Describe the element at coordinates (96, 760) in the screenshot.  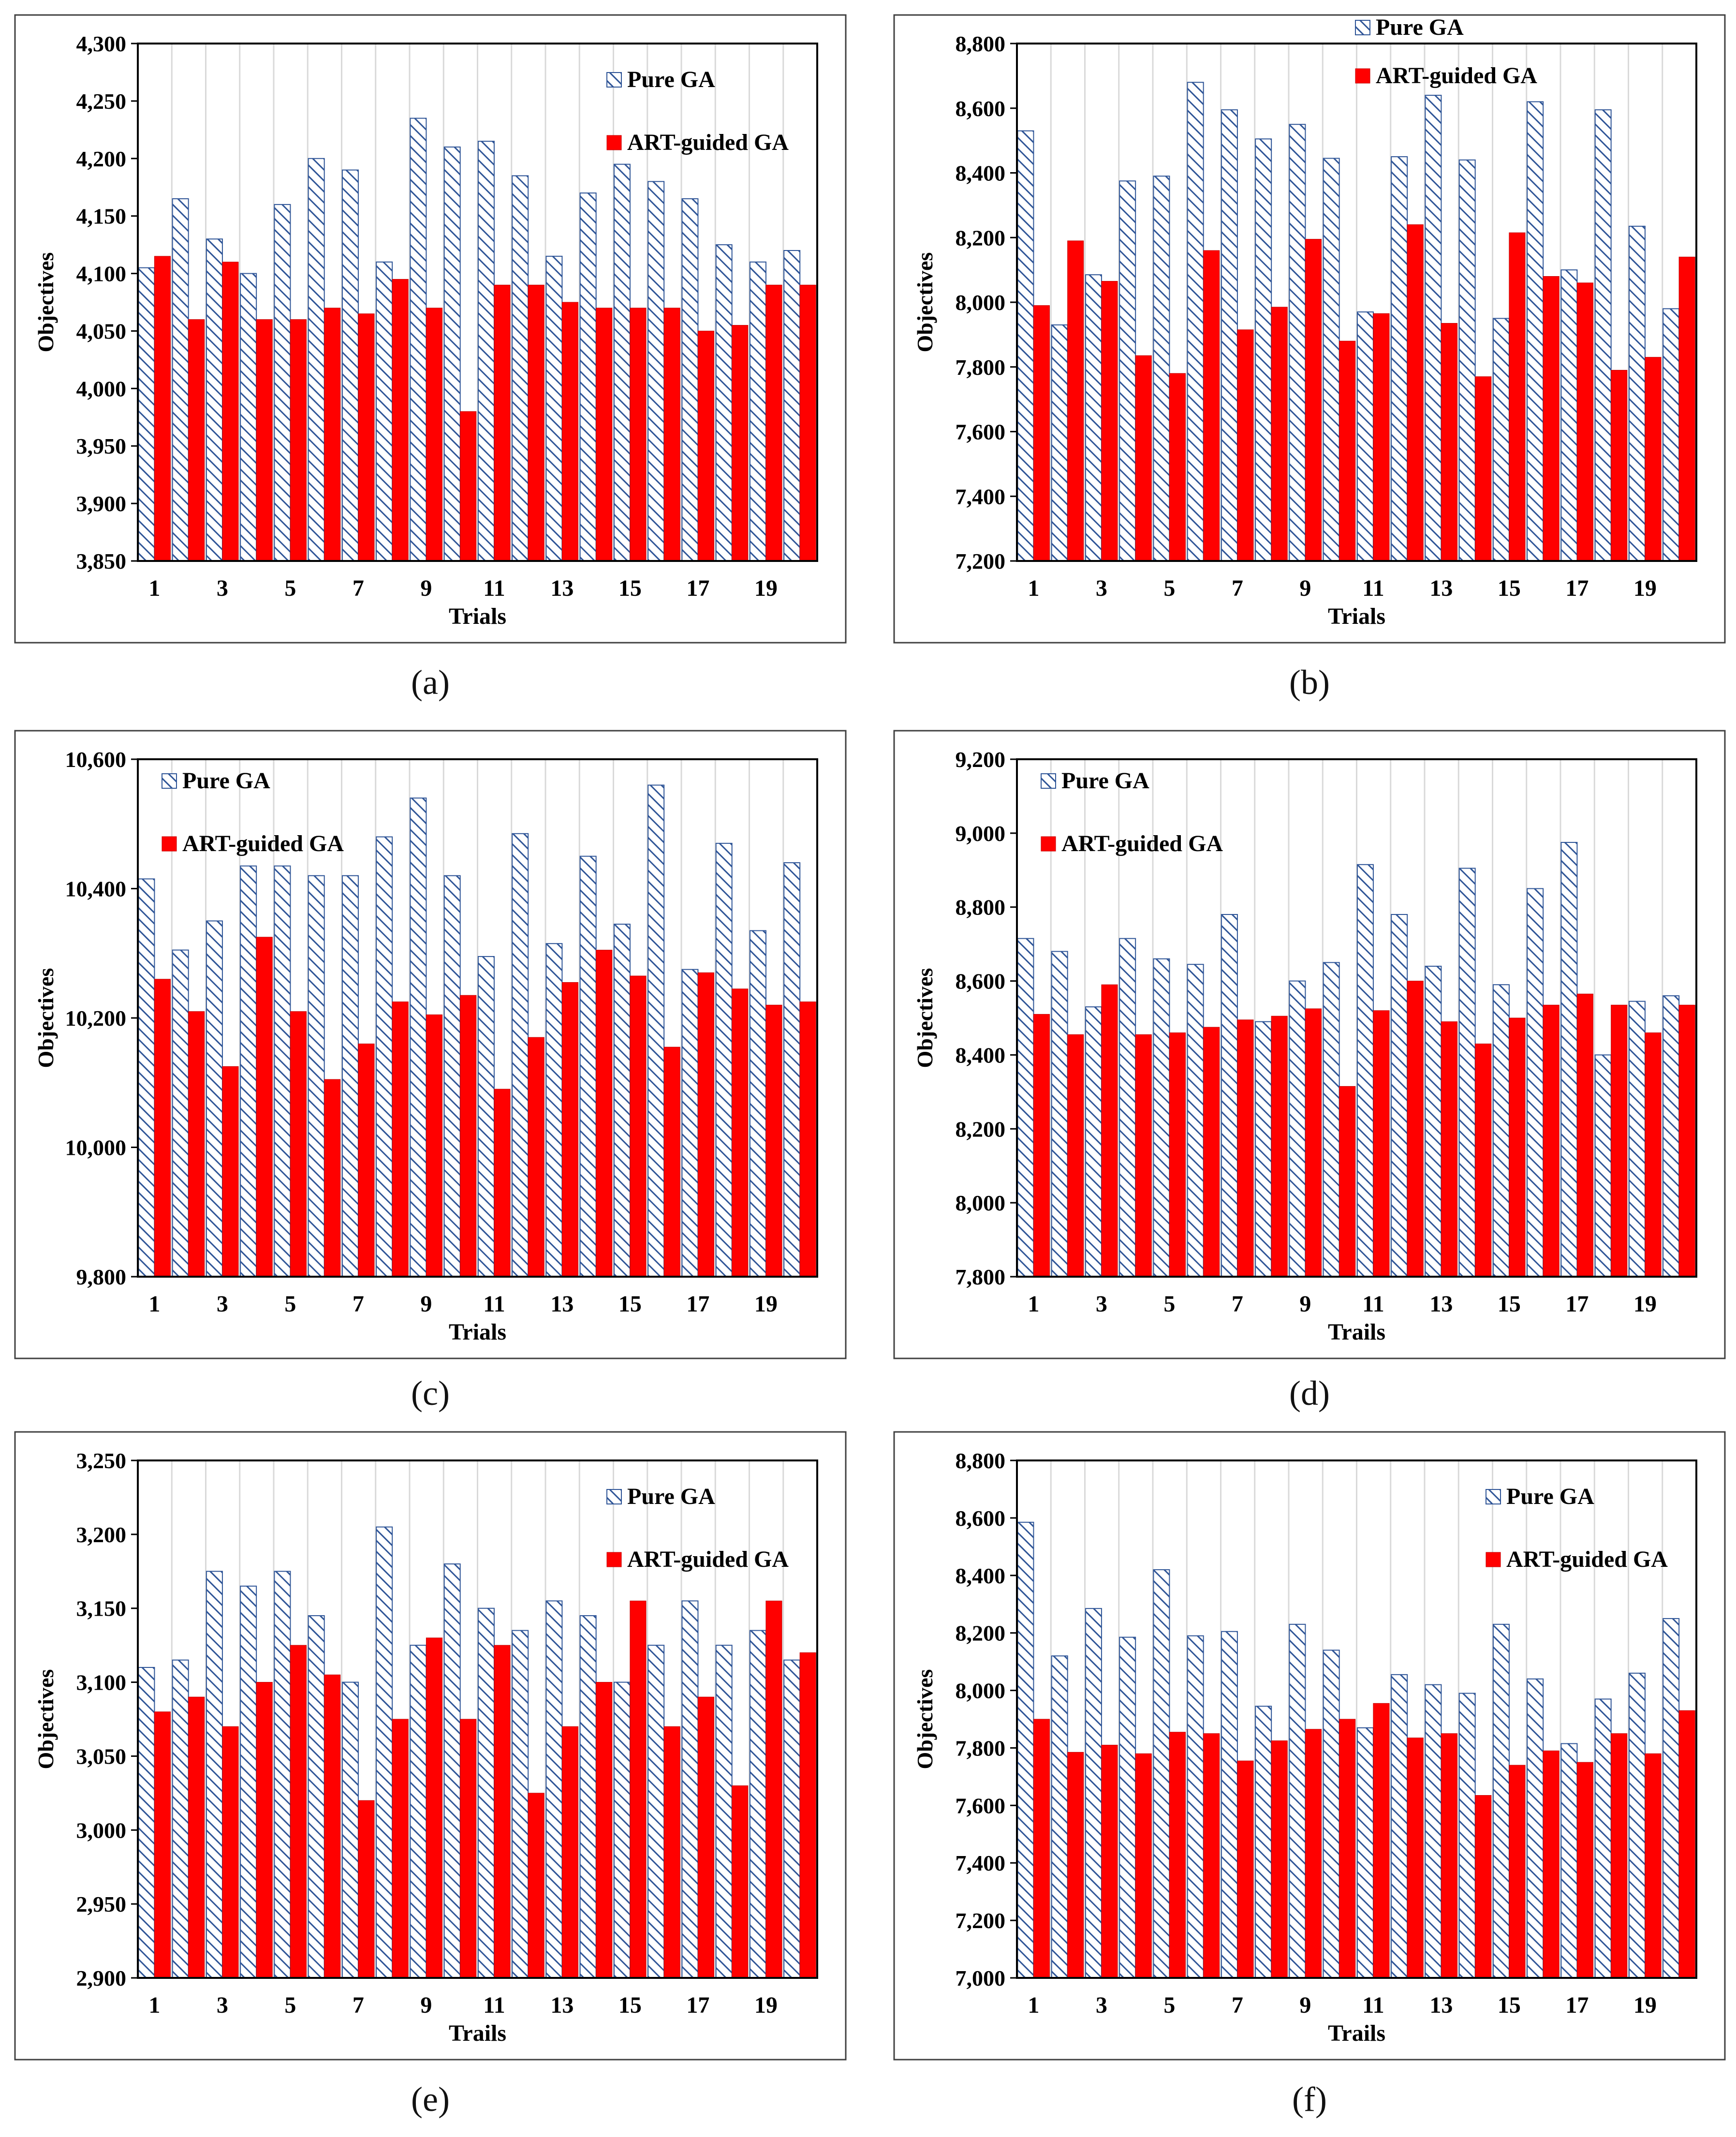
I see `y-tick-label: 10,600` at that location.